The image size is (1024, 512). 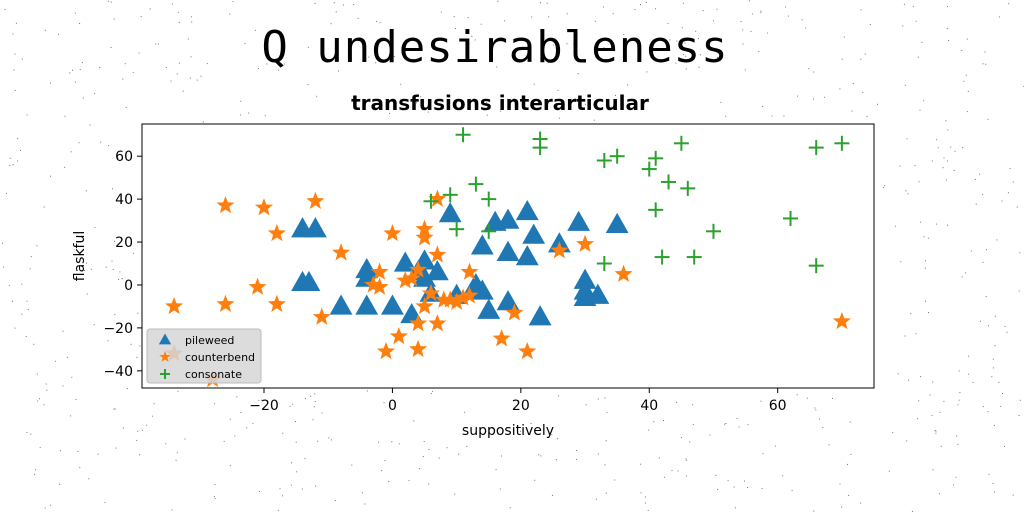 I want to click on legend-marker-pileweed, so click(x=165, y=339).